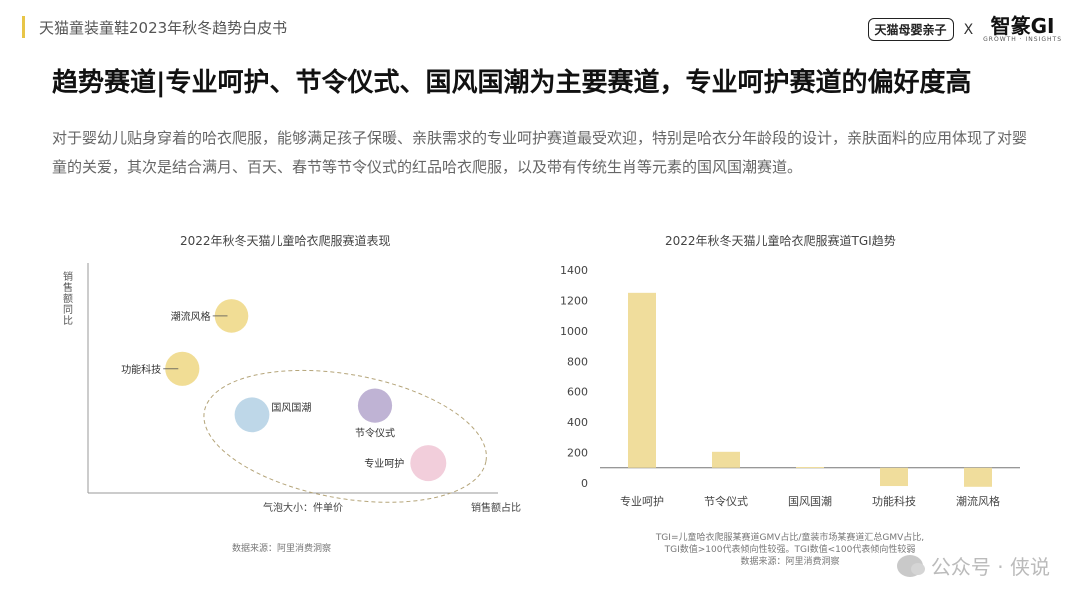  I want to click on bar-y-tick-0: 0, so click(584, 483).